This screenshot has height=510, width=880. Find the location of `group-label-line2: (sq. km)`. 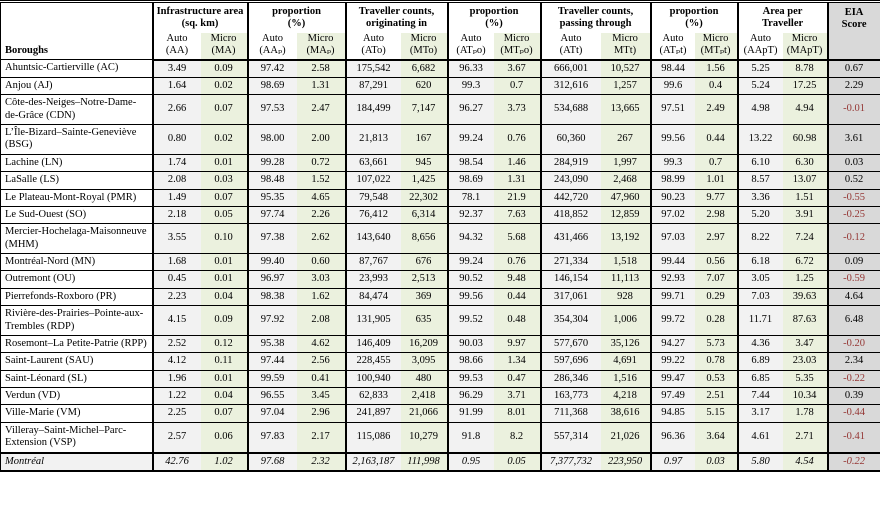

group-label-line2: (sq. km) is located at coordinates (200, 24).